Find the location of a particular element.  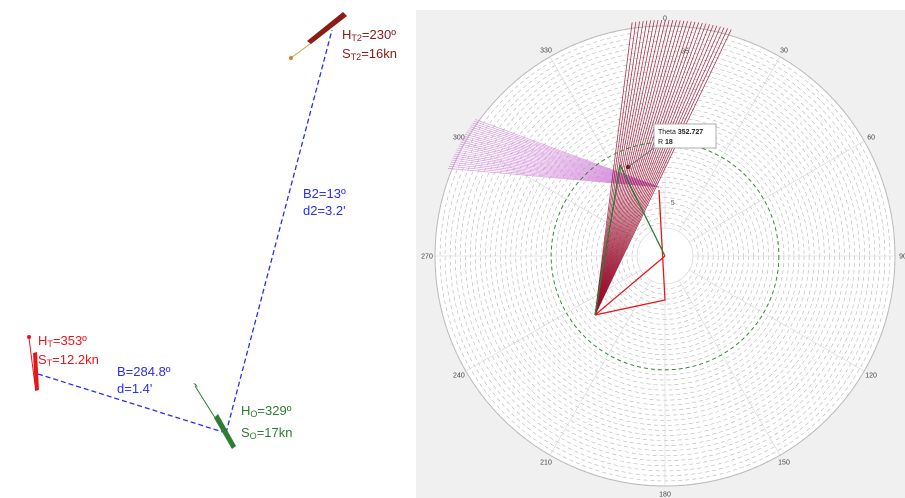

red-velocity-triangle is located at coordinates (630, 252).